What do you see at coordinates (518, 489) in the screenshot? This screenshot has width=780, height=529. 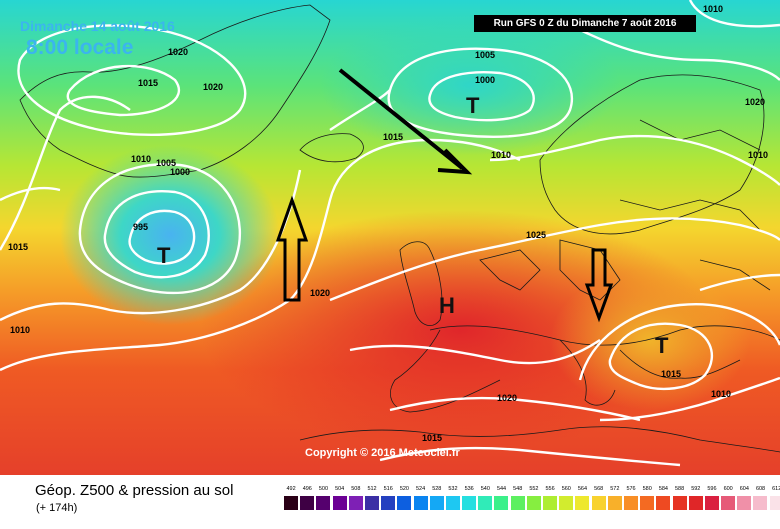 I see `scale-label: 548` at bounding box center [518, 489].